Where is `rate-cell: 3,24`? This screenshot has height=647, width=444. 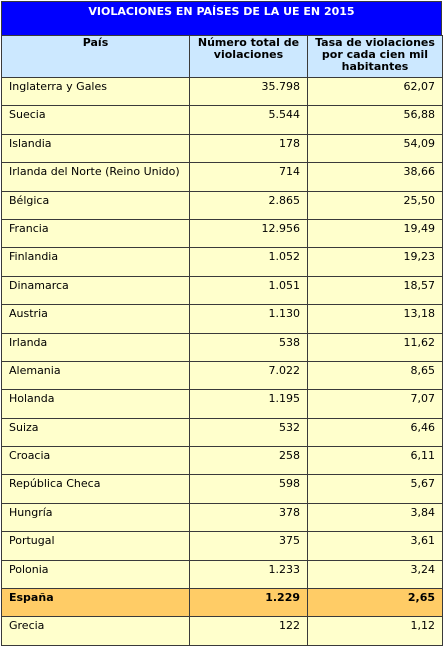 rate-cell: 3,24 is located at coordinates (375, 574).